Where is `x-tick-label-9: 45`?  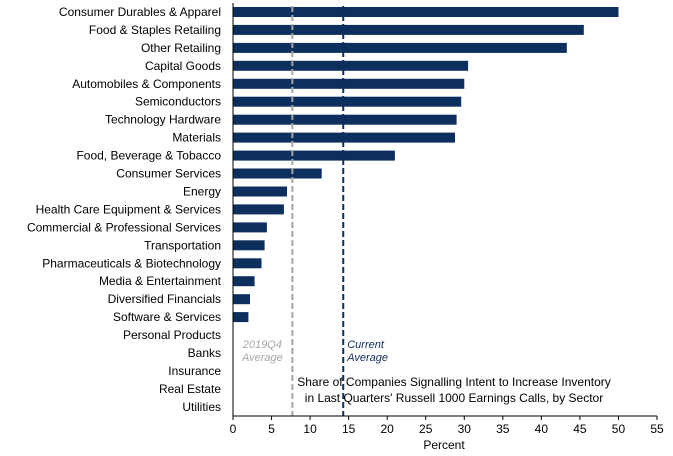
x-tick-label-9: 45 is located at coordinates (580, 429).